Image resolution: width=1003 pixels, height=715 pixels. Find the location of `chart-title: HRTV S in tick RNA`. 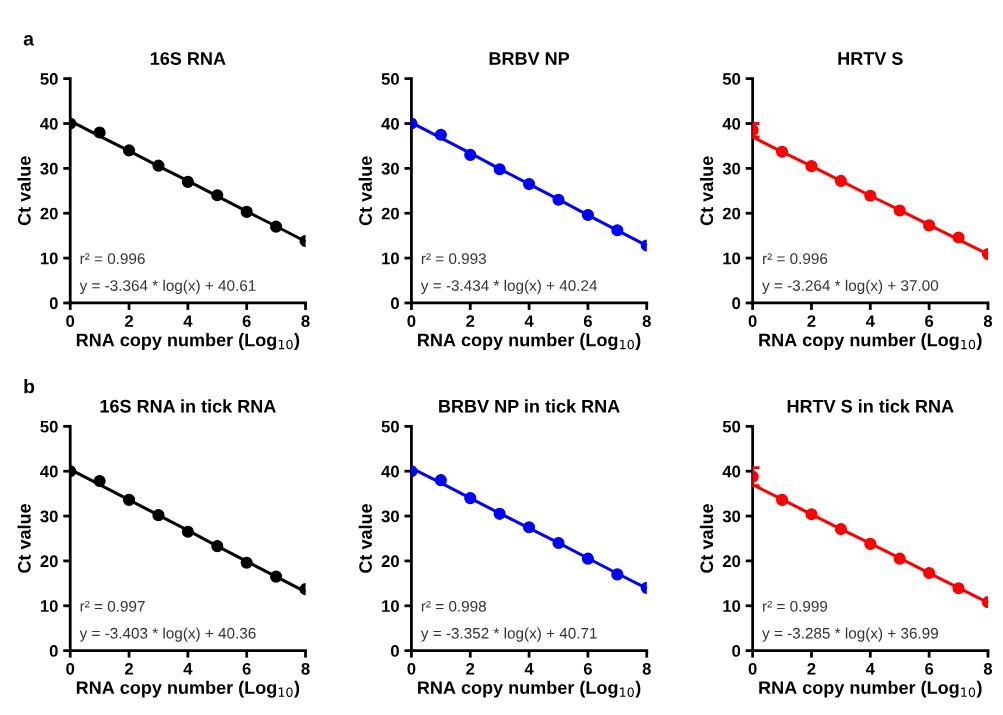

chart-title: HRTV S in tick RNA is located at coordinates (870, 406).